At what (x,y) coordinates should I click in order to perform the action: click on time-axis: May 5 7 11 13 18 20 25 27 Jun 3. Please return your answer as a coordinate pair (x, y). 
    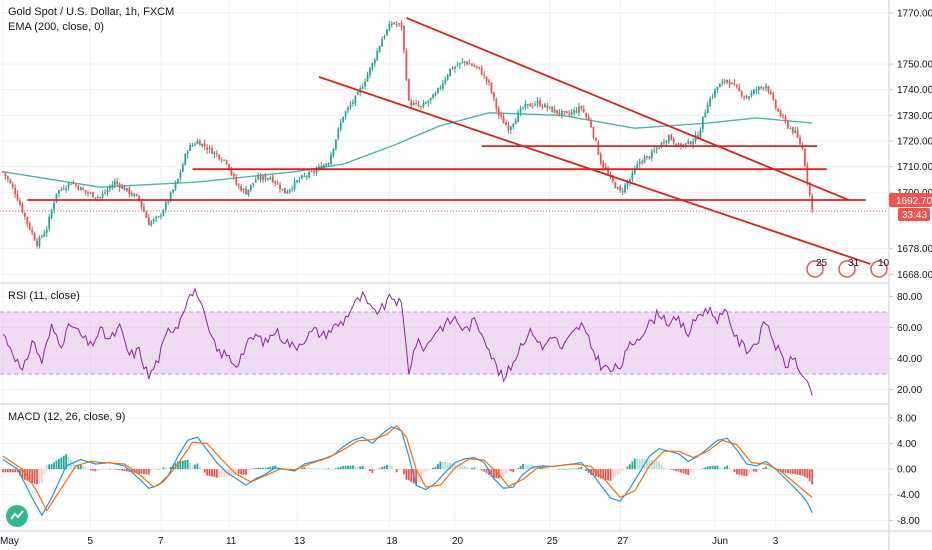
    Looking at the image, I should click on (466, 538).